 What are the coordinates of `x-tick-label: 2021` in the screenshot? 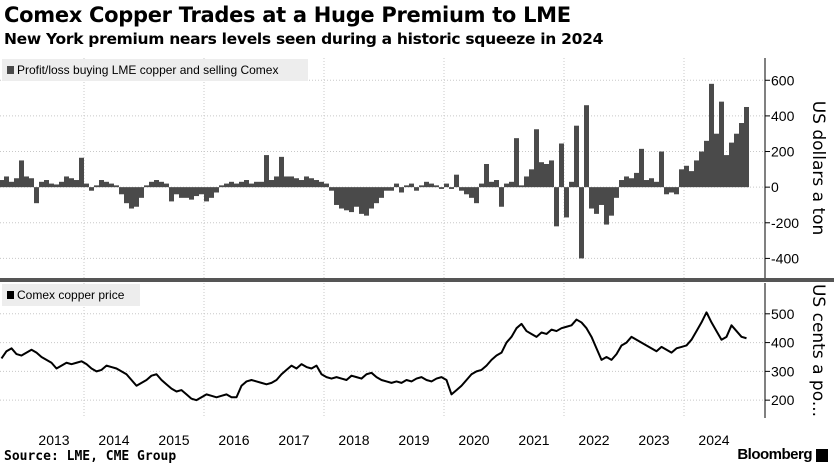 It's located at (533, 440).